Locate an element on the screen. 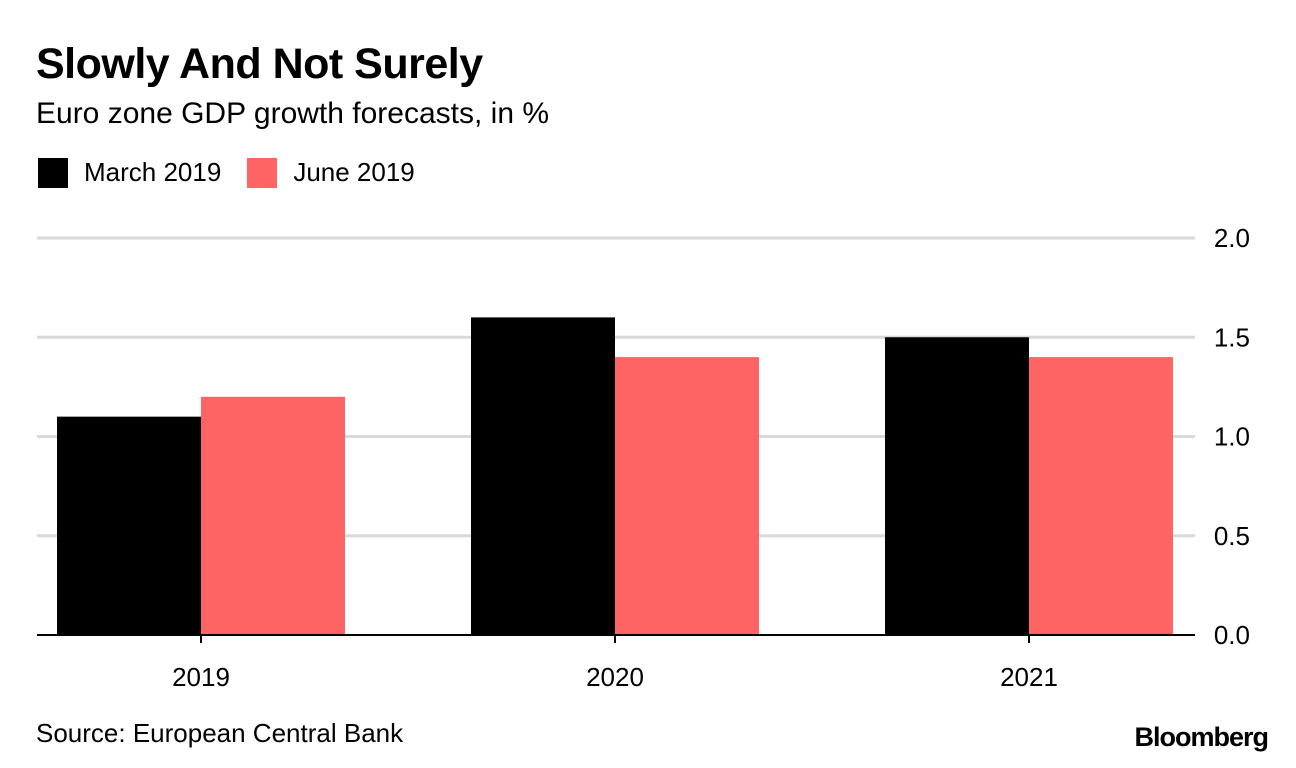  legend-label-march-2019: March 2019 is located at coordinates (153, 172).